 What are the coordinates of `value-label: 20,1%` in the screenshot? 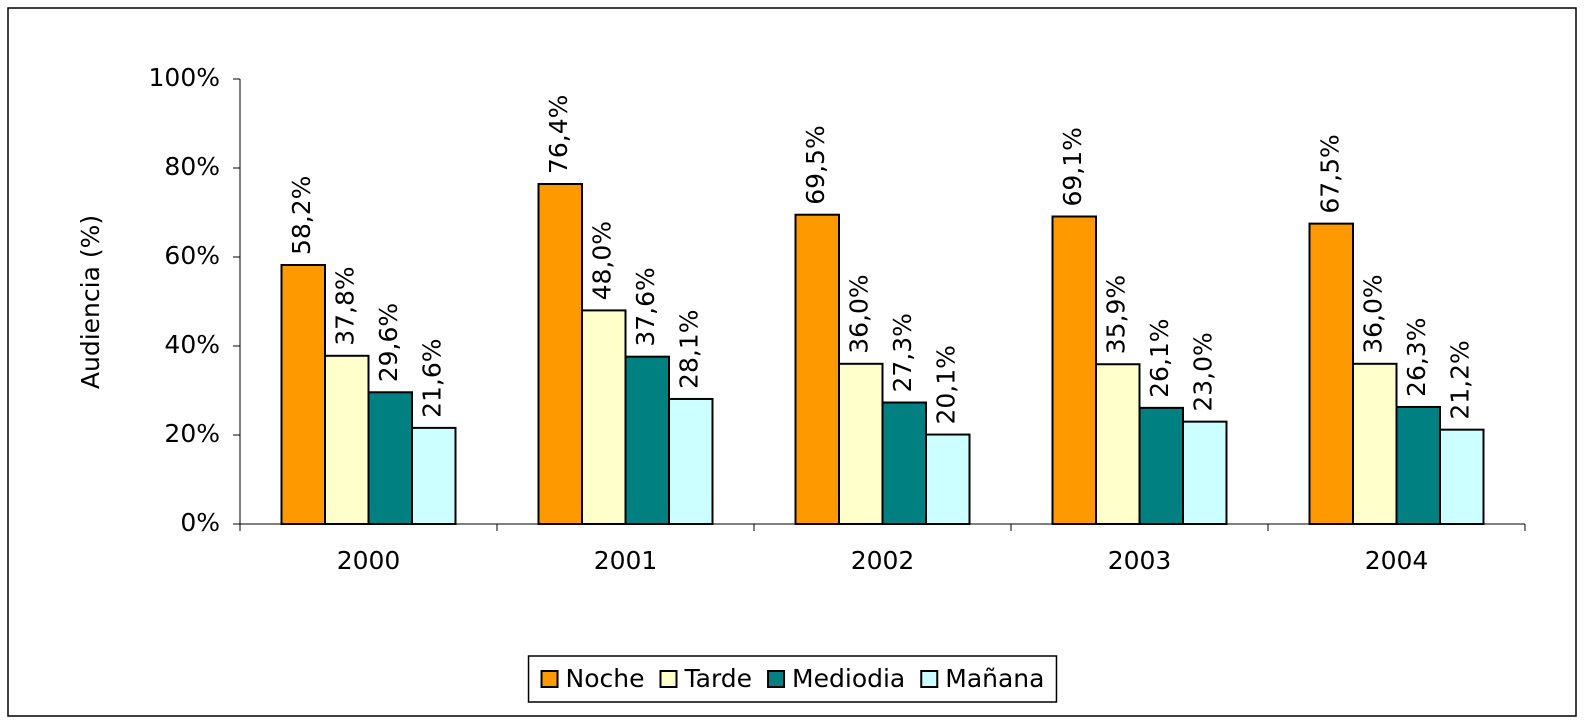 It's located at (946, 384).